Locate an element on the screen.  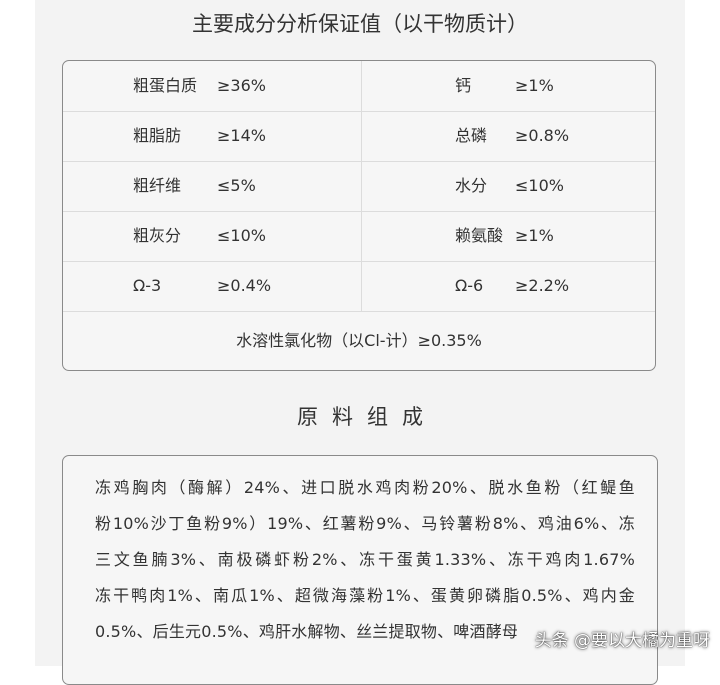
table-row: Ω-3 ≥0.4% Ω-6 ≥2.2% is located at coordinates (359, 286).